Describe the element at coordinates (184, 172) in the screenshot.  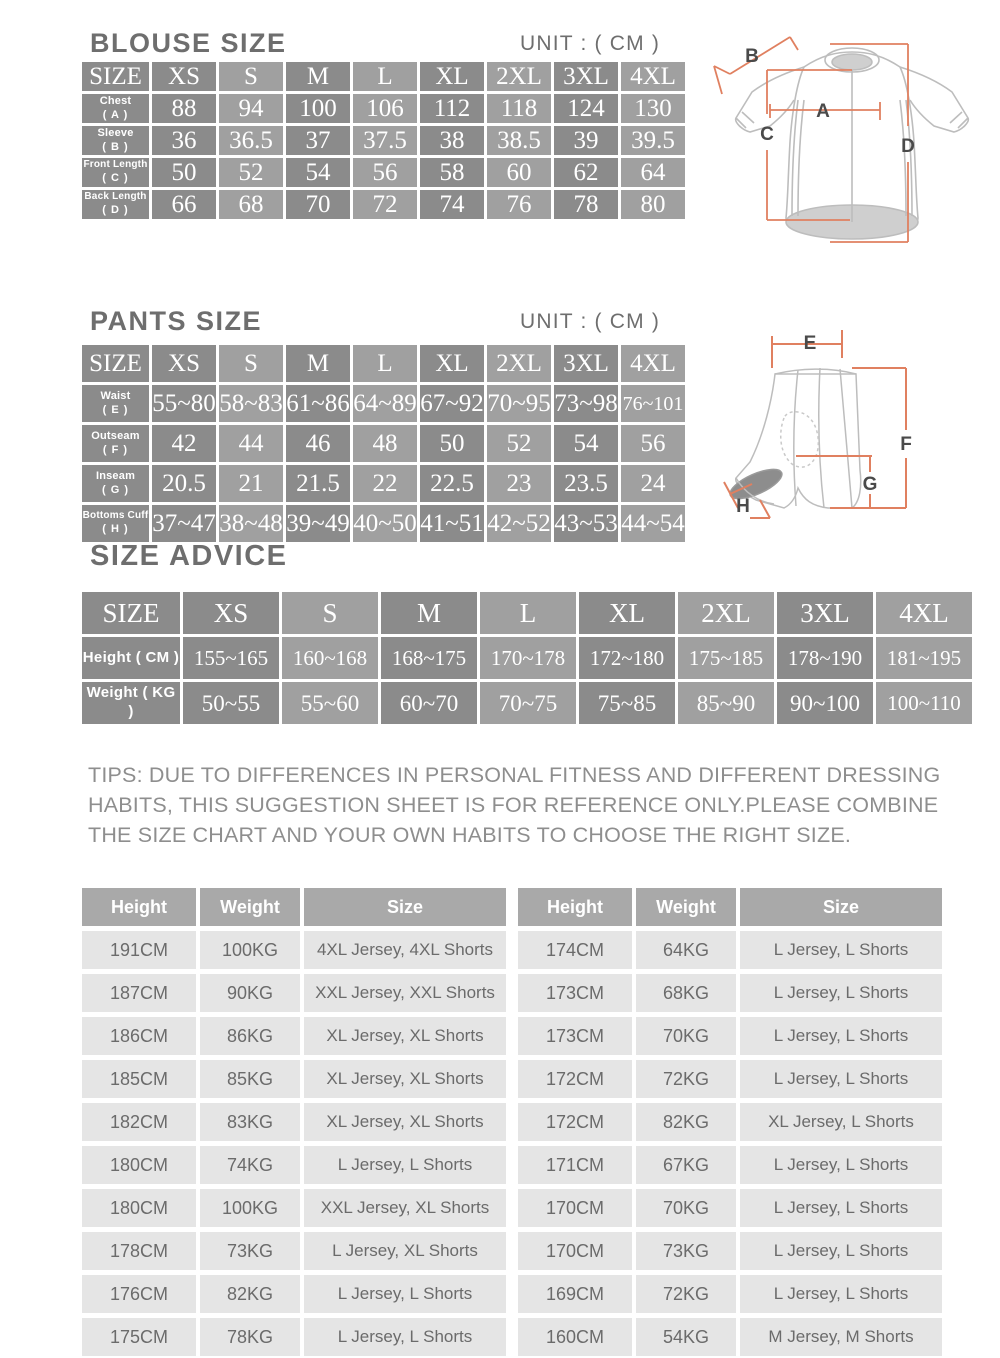
I see `blouse-cell: 50` at that location.